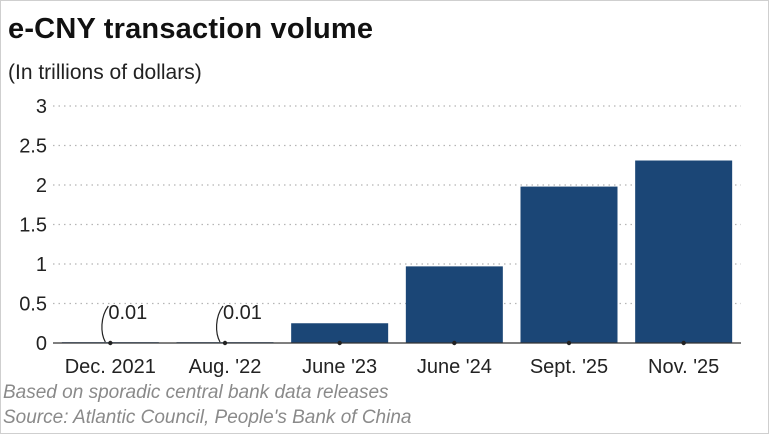 The height and width of the screenshot is (434, 769). What do you see at coordinates (41, 265) in the screenshot?
I see `y-tick-label: 1` at bounding box center [41, 265].